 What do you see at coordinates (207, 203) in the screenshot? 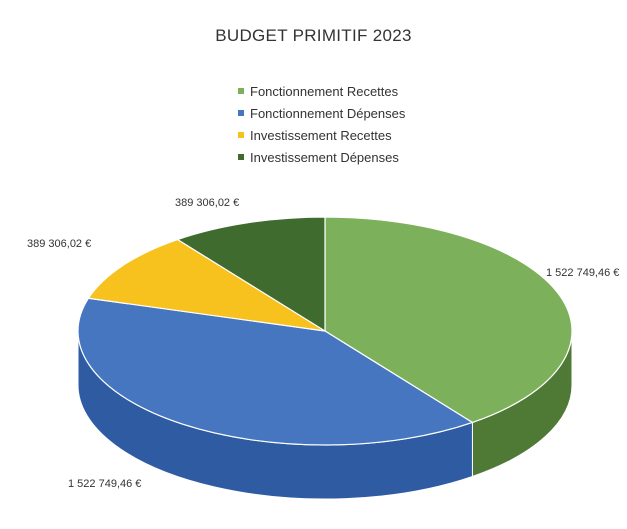
I see `data-label-3: 389 306,02 €` at bounding box center [207, 203].